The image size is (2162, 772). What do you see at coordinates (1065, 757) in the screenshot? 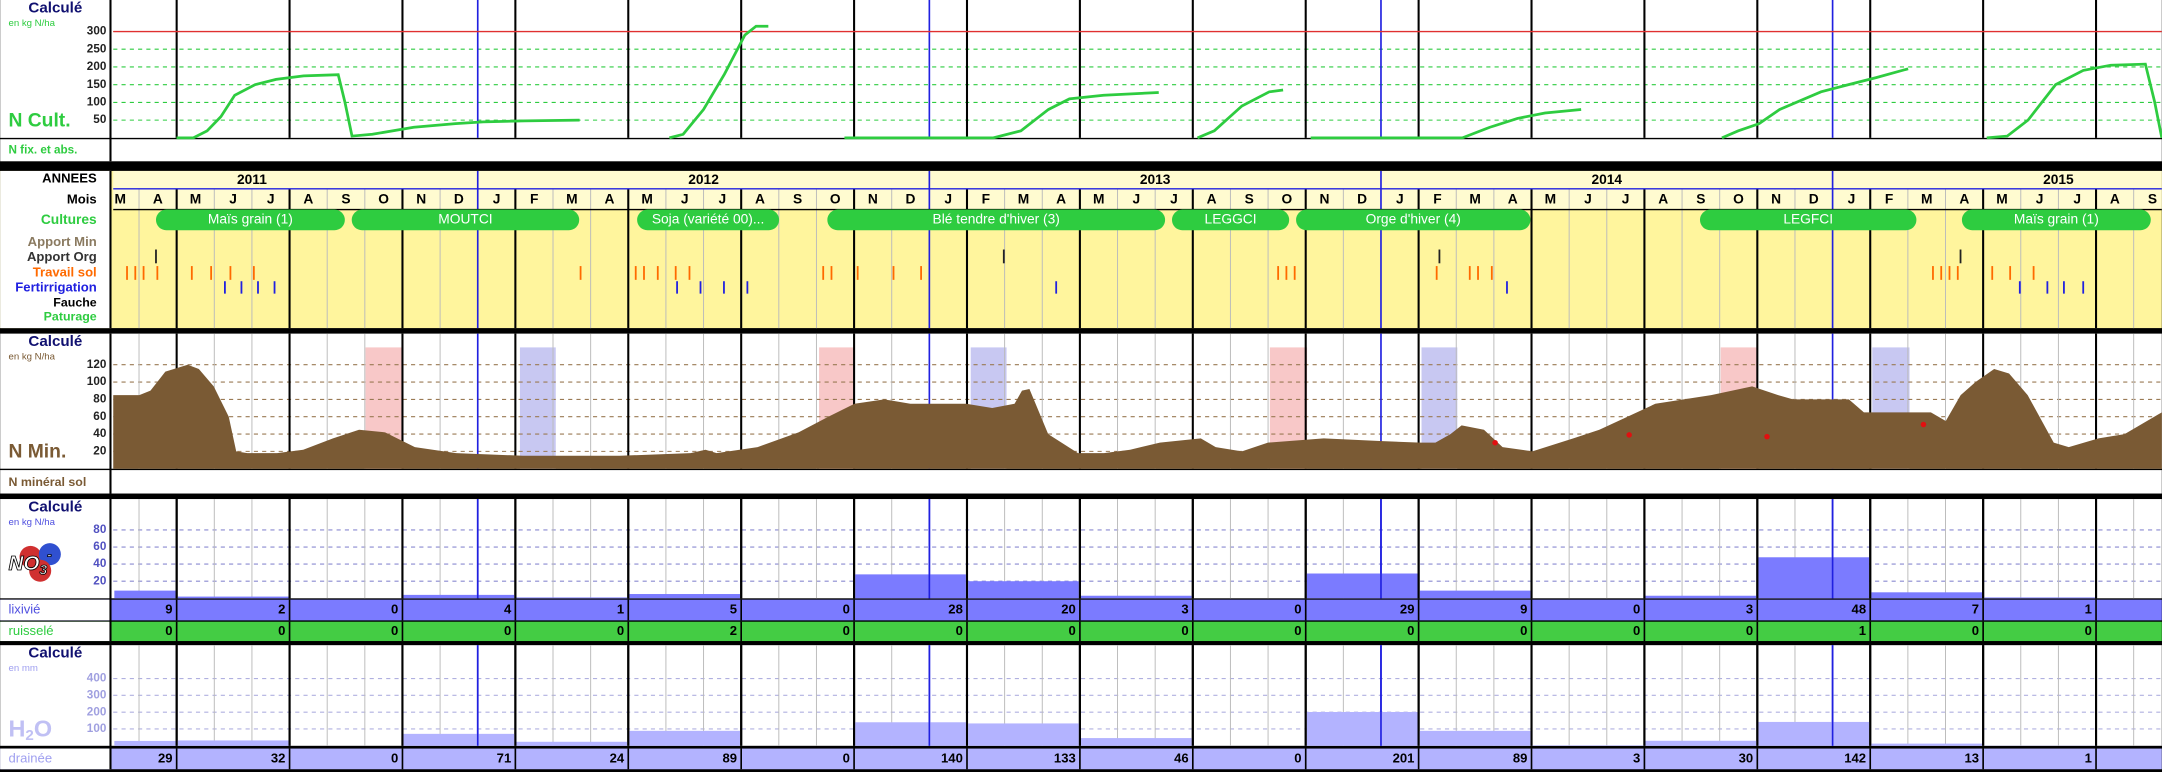
I see `cell-value: 133` at bounding box center [1065, 757].